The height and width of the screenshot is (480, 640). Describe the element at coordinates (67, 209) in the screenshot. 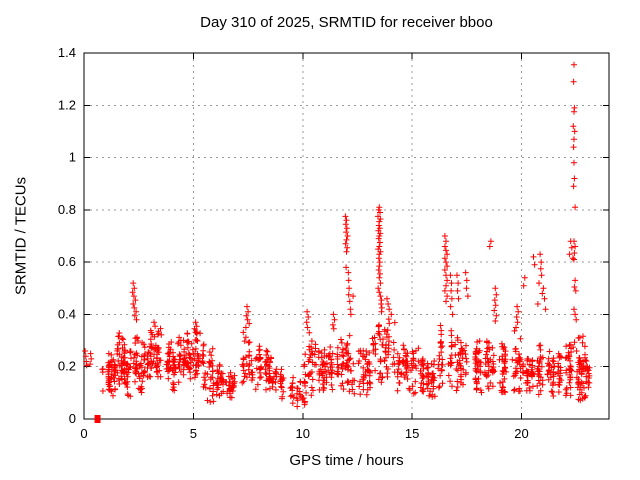

I see `y-tick-label: 0.8` at that location.